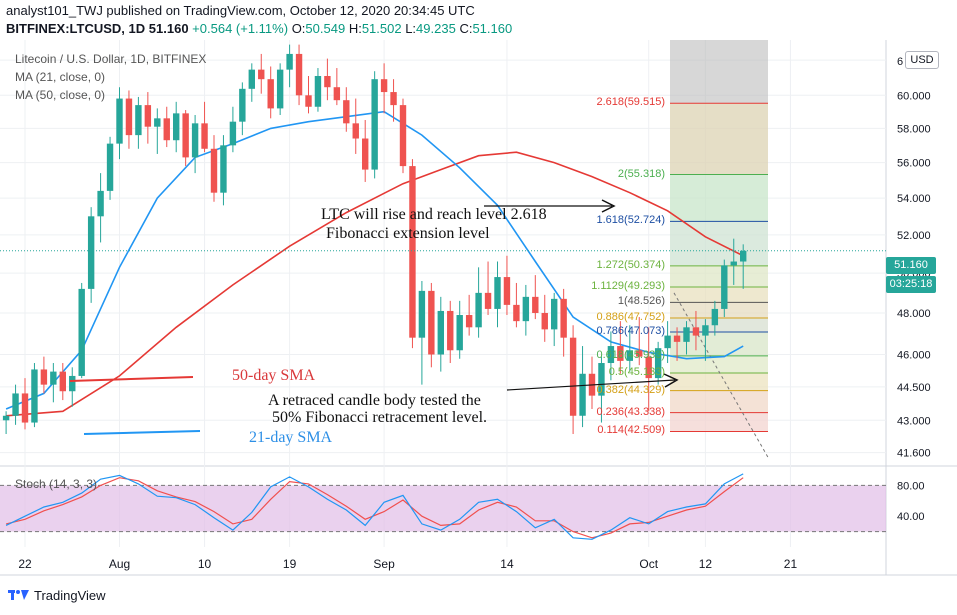 The height and width of the screenshot is (615, 957). I want to click on fib-level-label: 0.886(47.752), so click(631, 317).